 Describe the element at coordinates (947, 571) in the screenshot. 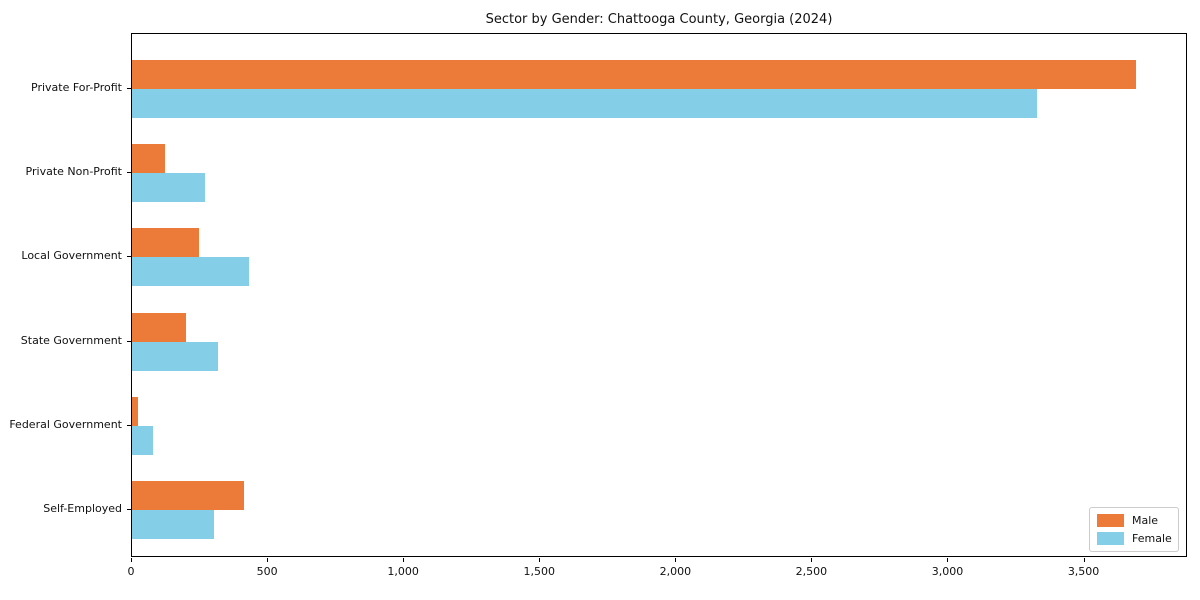

I see `xtick-label: 3,000` at that location.